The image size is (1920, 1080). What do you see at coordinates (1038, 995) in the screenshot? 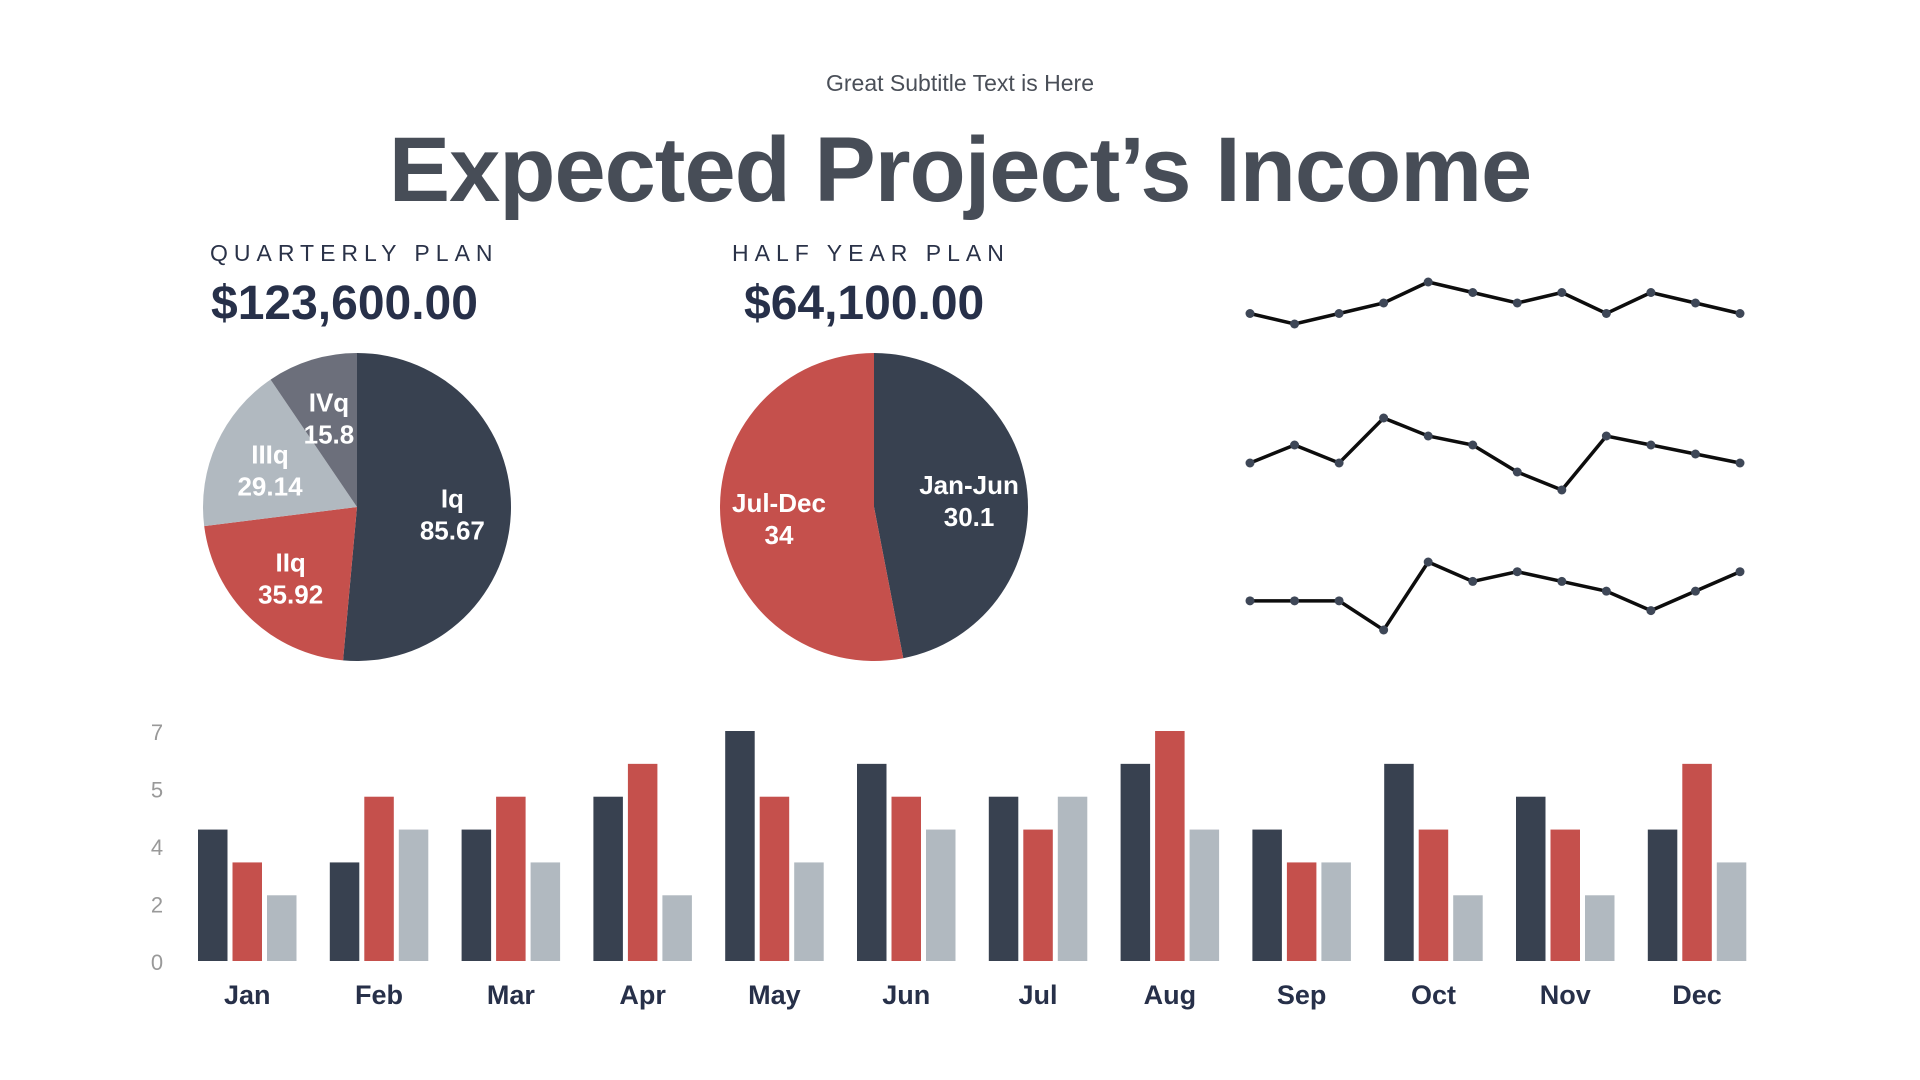
I see `x-tick-label: Jul` at bounding box center [1038, 995].